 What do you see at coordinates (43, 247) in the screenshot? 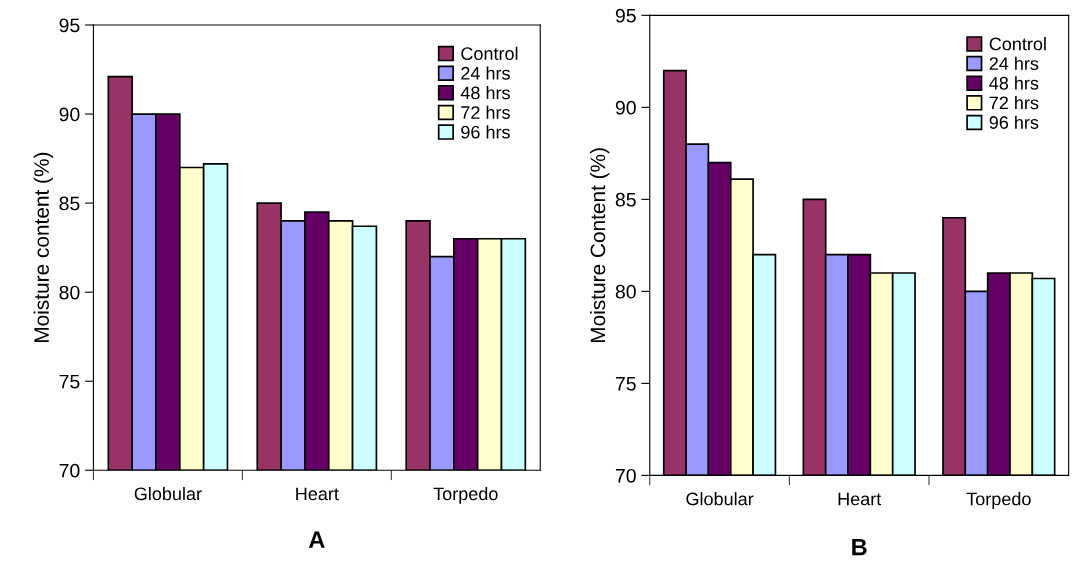
I see `y-axis-title: Moisture content (%)` at bounding box center [43, 247].